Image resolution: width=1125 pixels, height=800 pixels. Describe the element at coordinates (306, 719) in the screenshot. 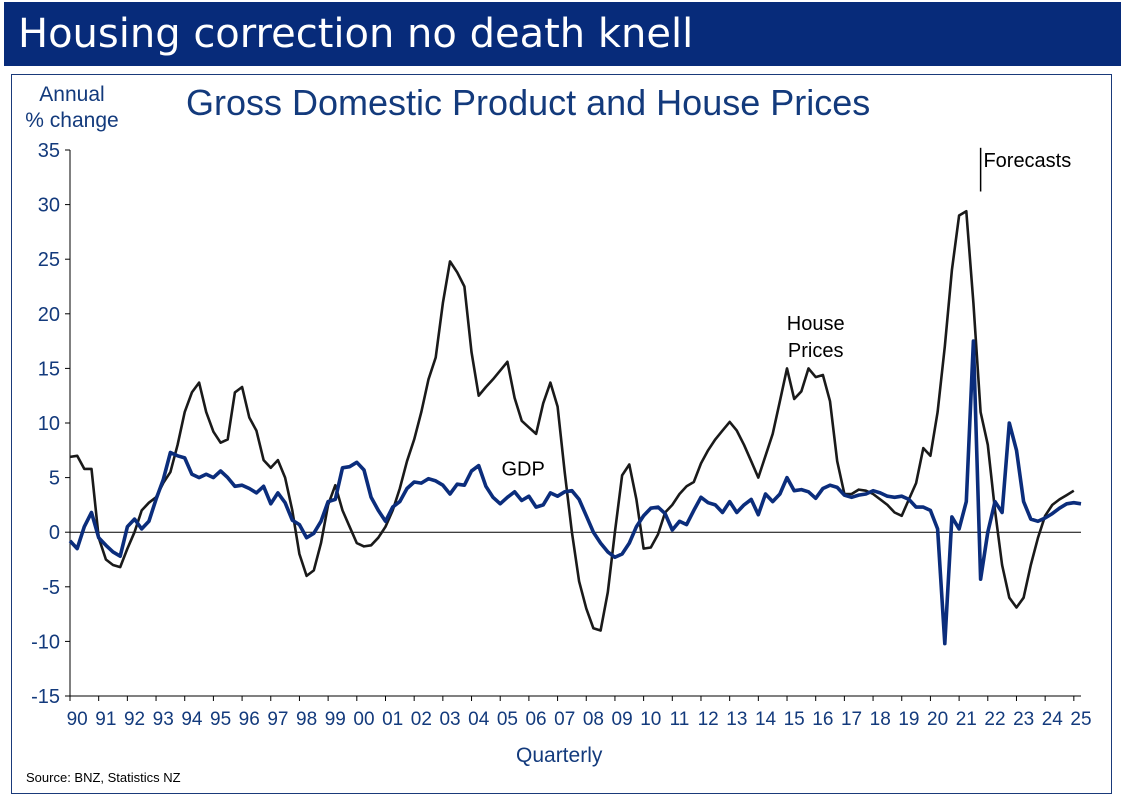

I see `x-tick-label: 98` at that location.